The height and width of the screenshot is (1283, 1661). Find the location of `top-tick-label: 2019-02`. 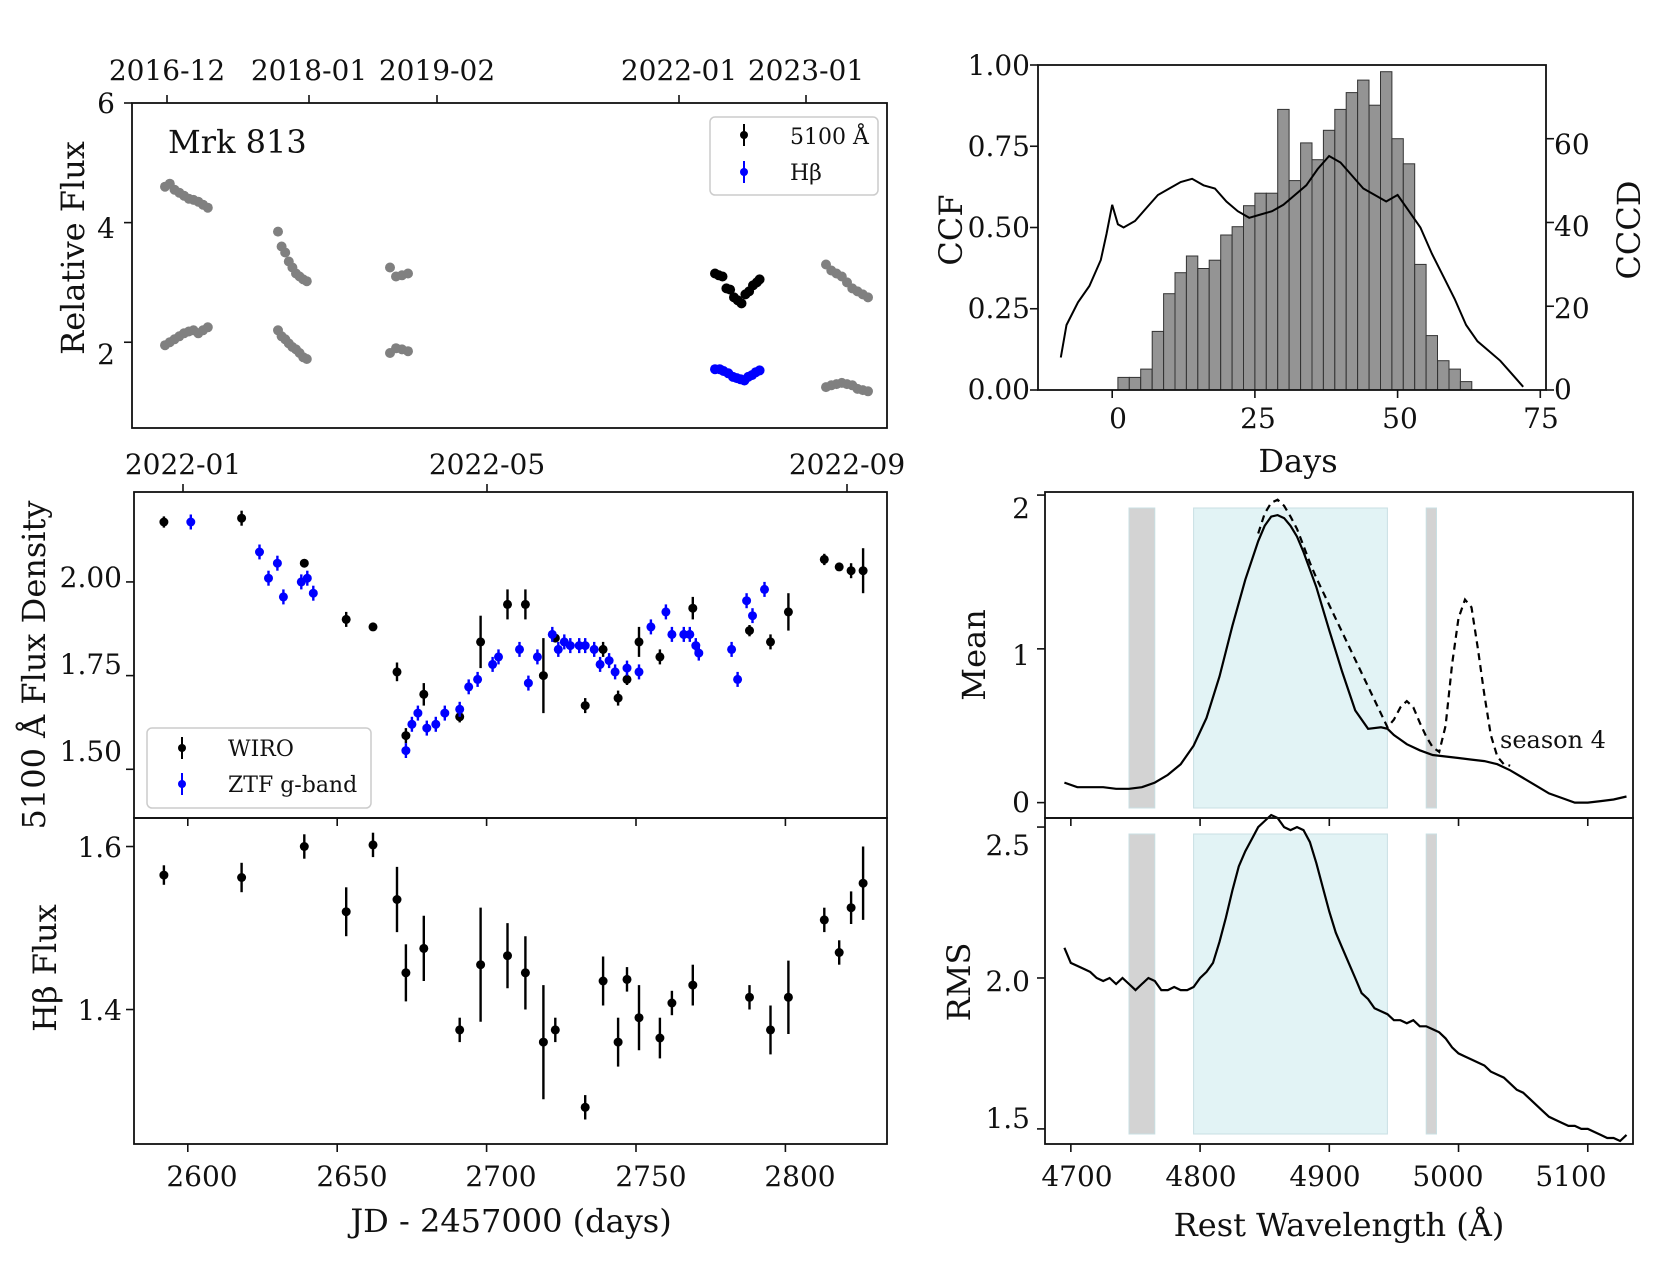

top-tick-label: 2019-02 is located at coordinates (437, 70).